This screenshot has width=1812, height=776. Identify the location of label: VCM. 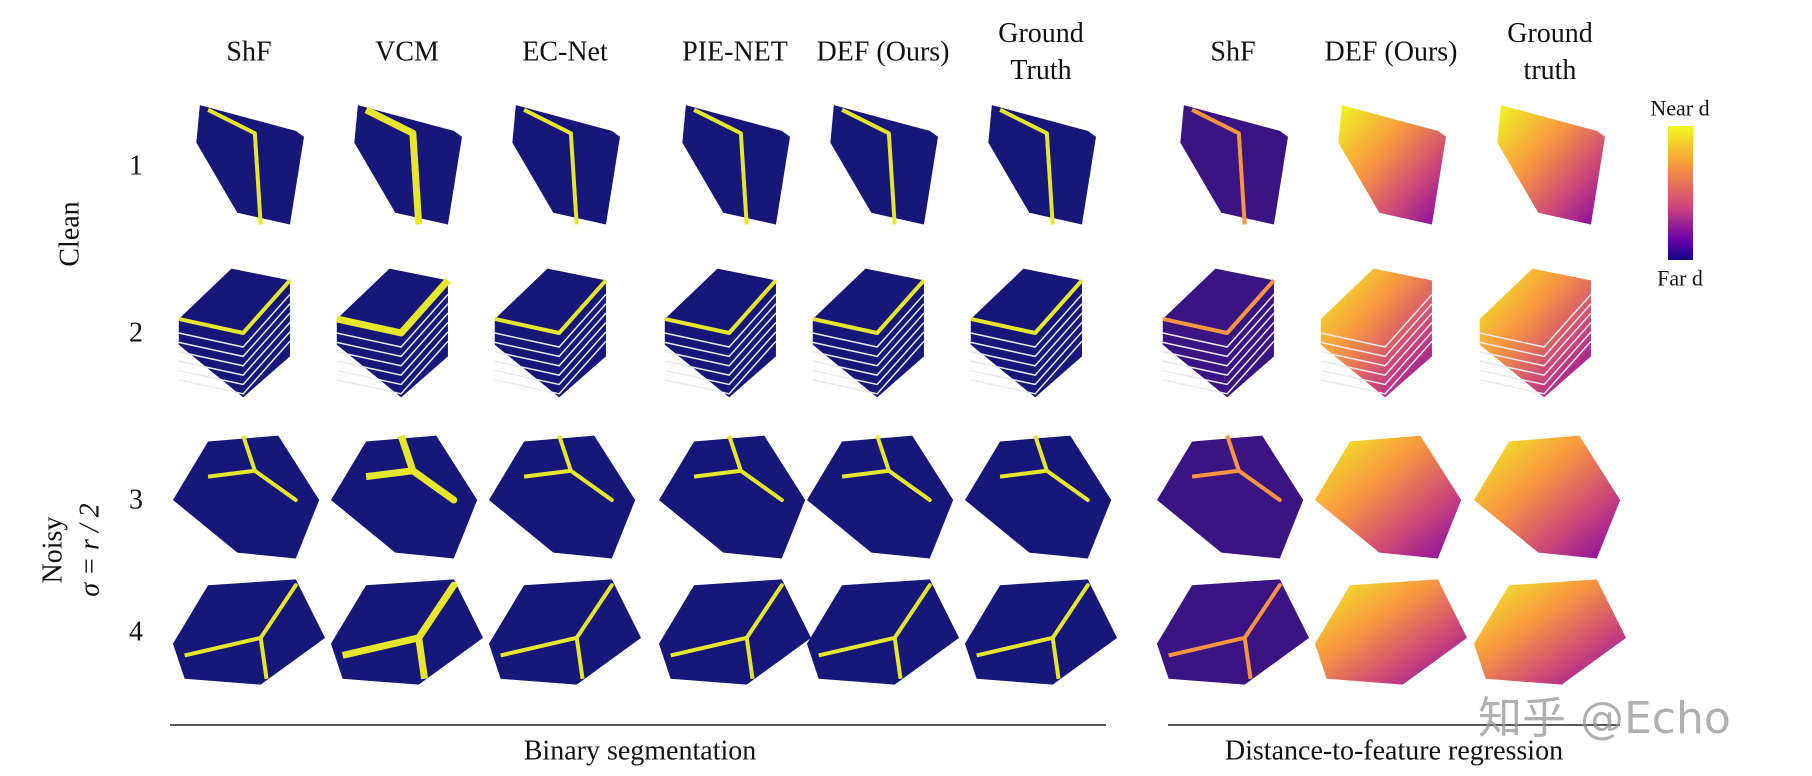
(407, 52).